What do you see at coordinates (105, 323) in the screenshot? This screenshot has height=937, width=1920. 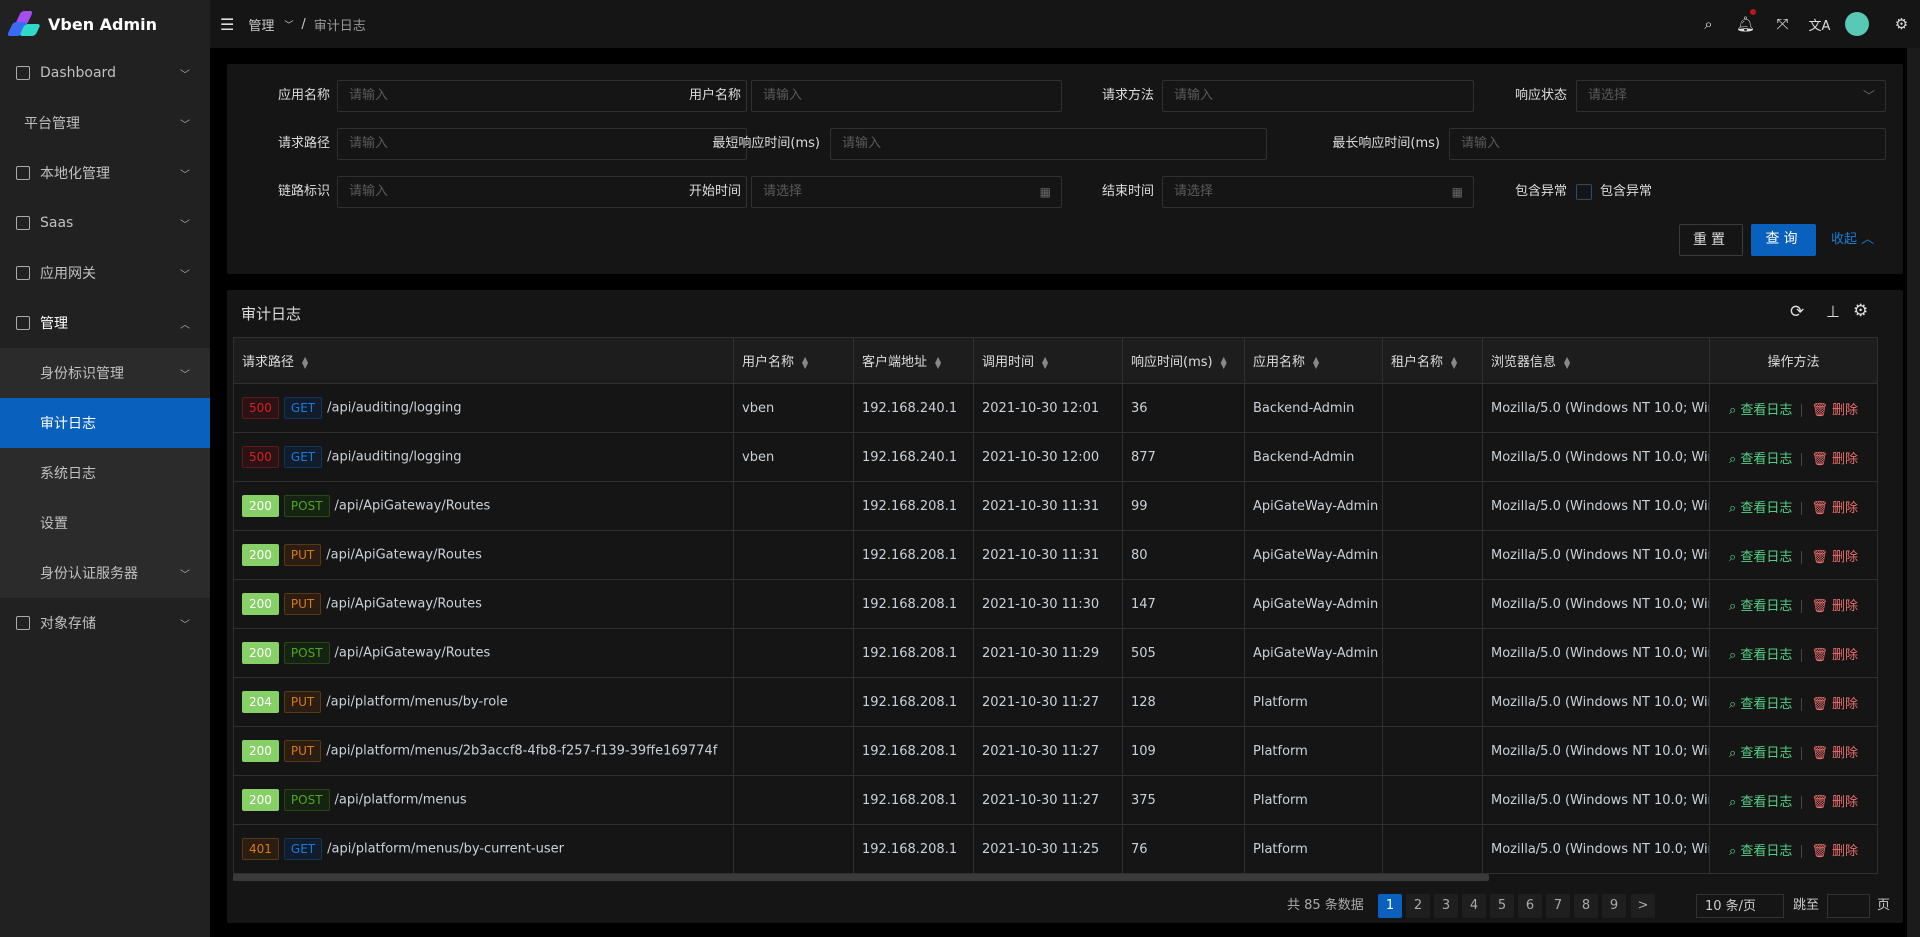 I see `sidebar-item: 管理 ︿` at bounding box center [105, 323].